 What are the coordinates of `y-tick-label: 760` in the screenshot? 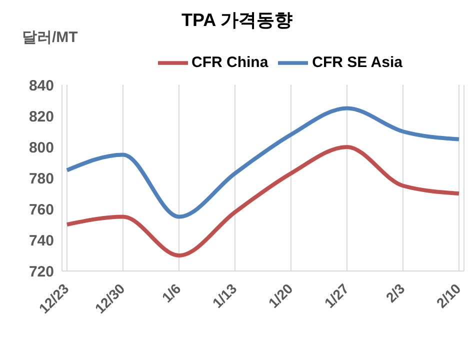 It's located at (41, 209).